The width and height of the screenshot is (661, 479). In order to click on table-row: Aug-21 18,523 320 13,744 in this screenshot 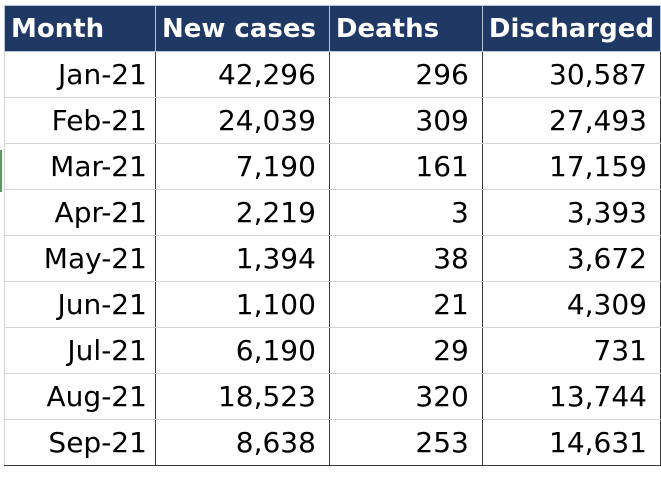, I will do `click(332, 396)`.